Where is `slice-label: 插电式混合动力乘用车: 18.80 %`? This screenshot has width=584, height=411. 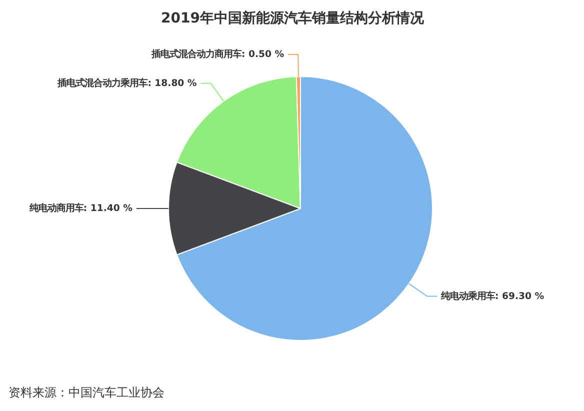 slice-label: 插电式混合动力乘用车: 18.80 % is located at coordinates (127, 83).